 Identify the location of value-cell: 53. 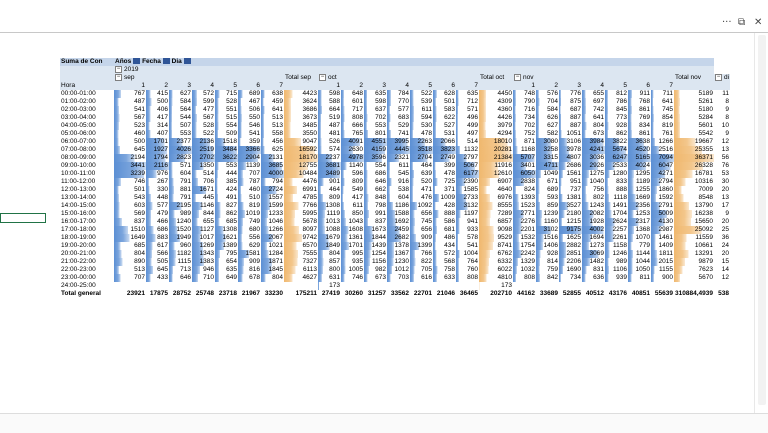
(725, 174).